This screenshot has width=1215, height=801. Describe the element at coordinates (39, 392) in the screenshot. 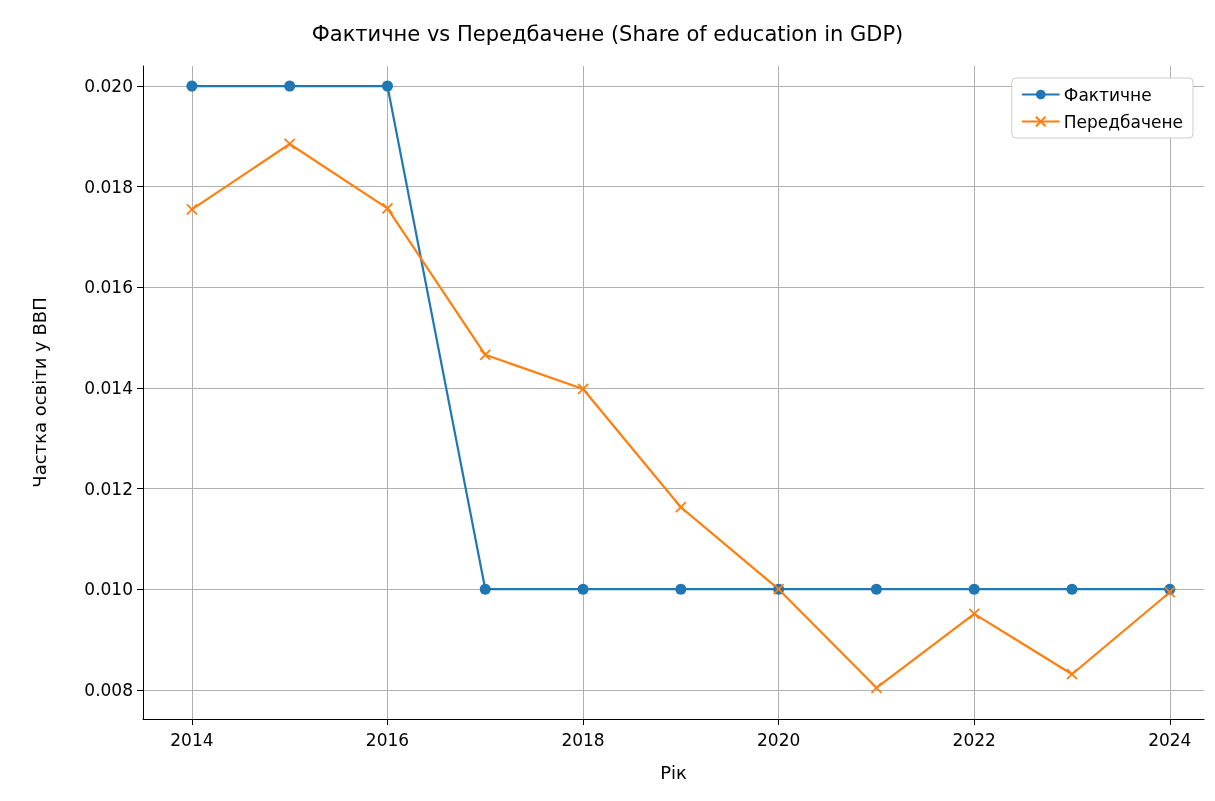

I see `y-axis-title: Частка освіти у ВВП` at that location.